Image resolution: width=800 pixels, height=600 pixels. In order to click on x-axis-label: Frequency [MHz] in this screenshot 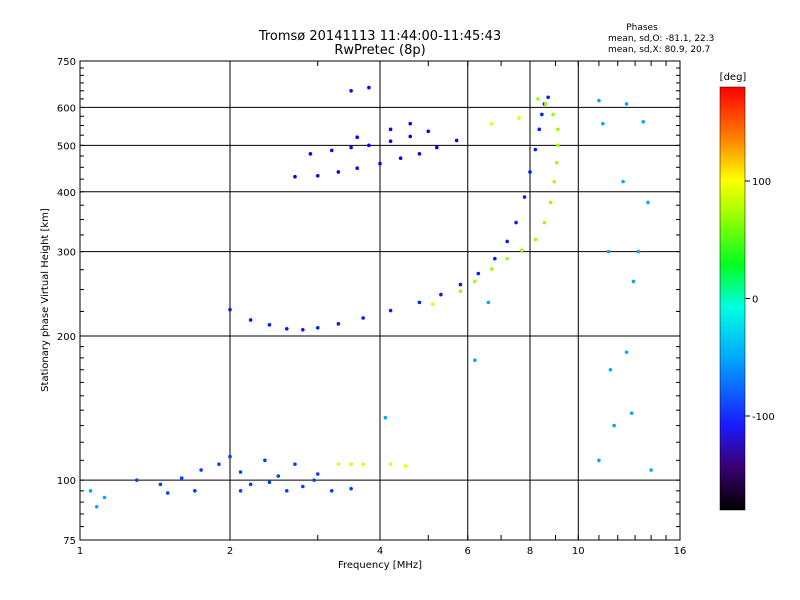, I will do `click(380, 565)`.